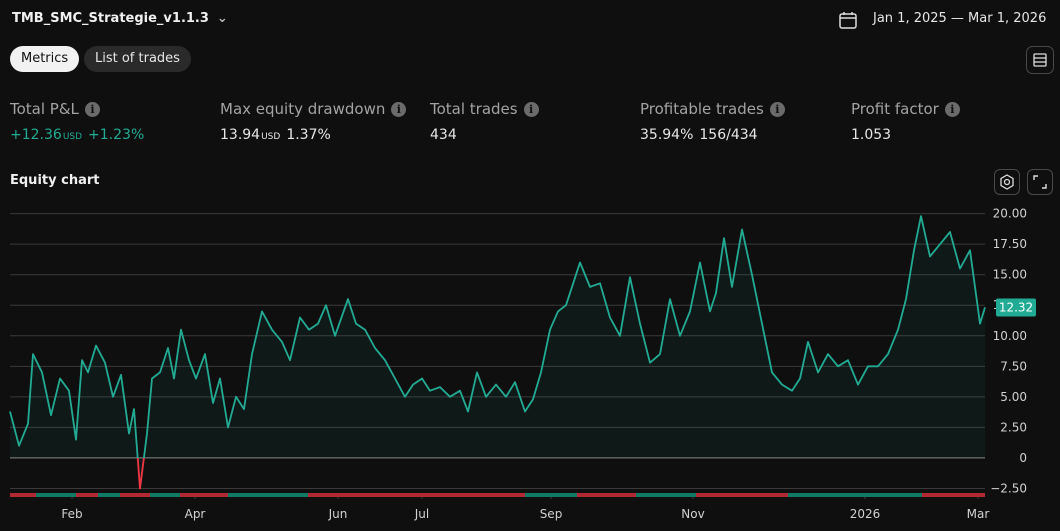  What do you see at coordinates (497, 495) in the screenshot?
I see `trade-strip` at bounding box center [497, 495].